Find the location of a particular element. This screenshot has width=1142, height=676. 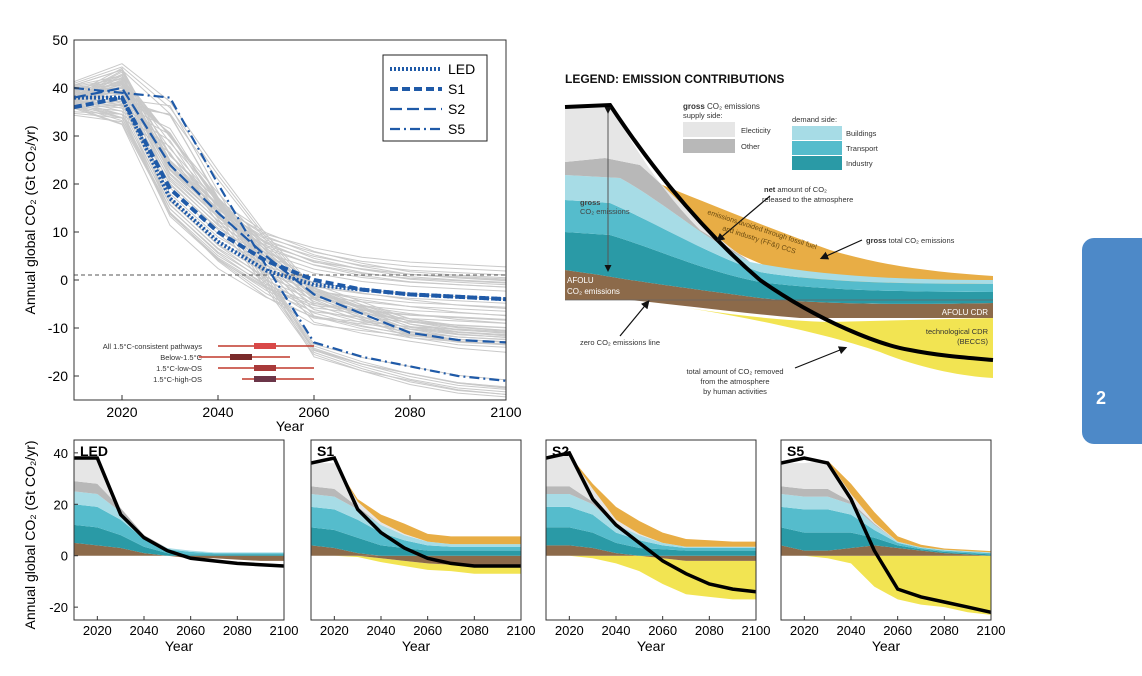

gross-total-arrow is located at coordinates (841, 249).